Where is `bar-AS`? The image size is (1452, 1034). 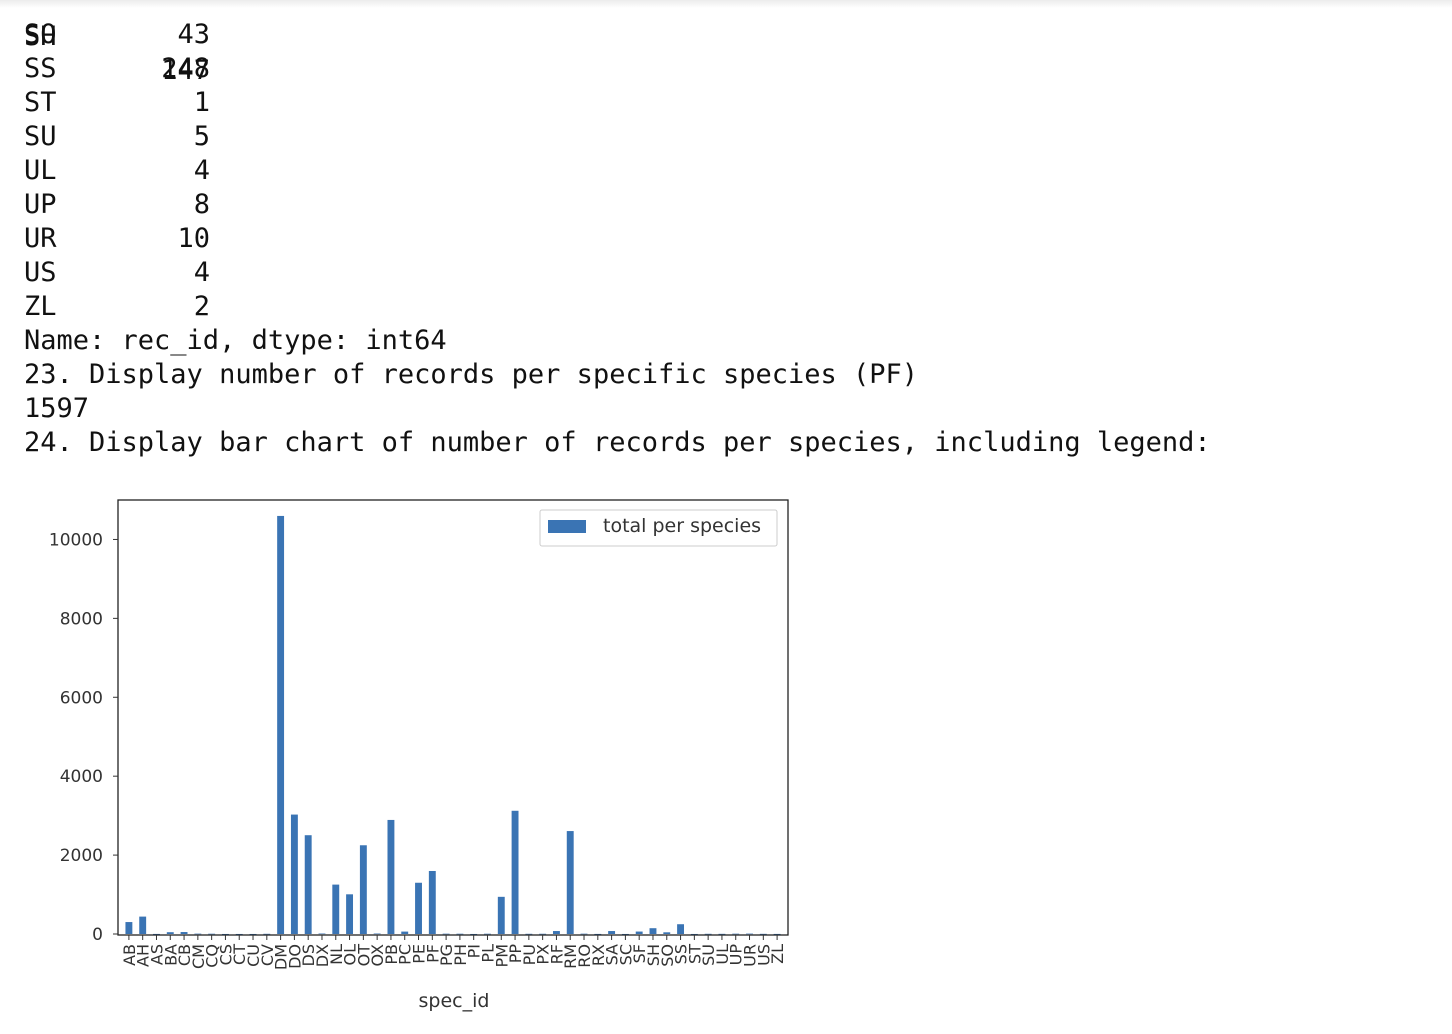
bar-AS is located at coordinates (156, 934).